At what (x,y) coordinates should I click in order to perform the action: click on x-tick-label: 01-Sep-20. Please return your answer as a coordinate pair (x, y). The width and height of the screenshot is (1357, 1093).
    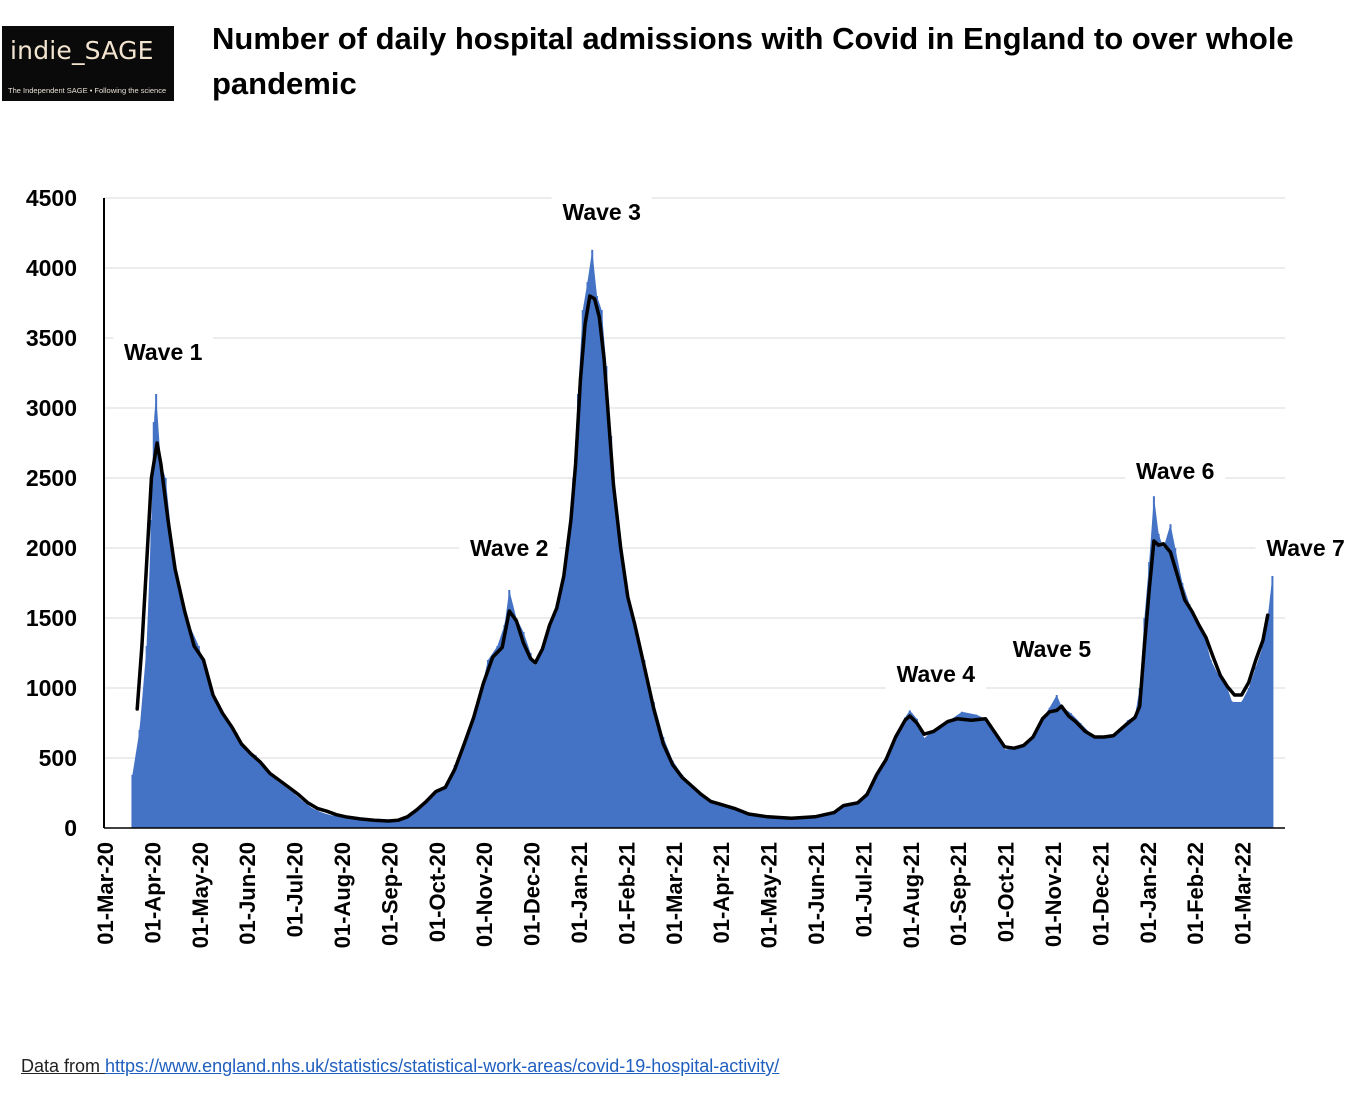
    Looking at the image, I should click on (389, 894).